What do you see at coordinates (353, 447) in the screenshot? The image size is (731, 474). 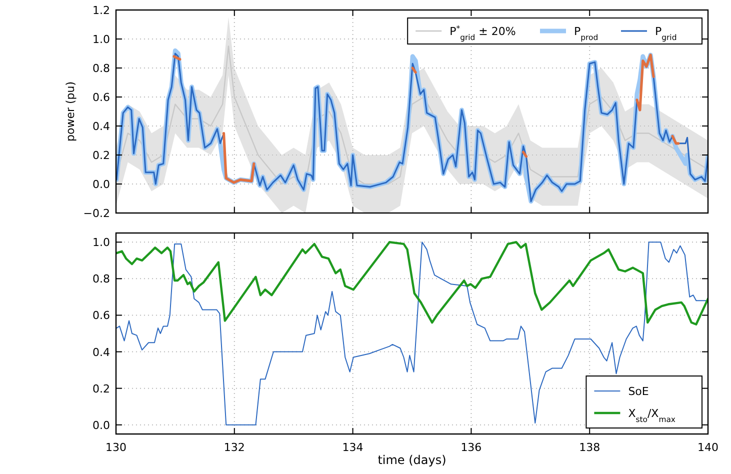 I see `x-tick-label: 134` at bounding box center [353, 447].